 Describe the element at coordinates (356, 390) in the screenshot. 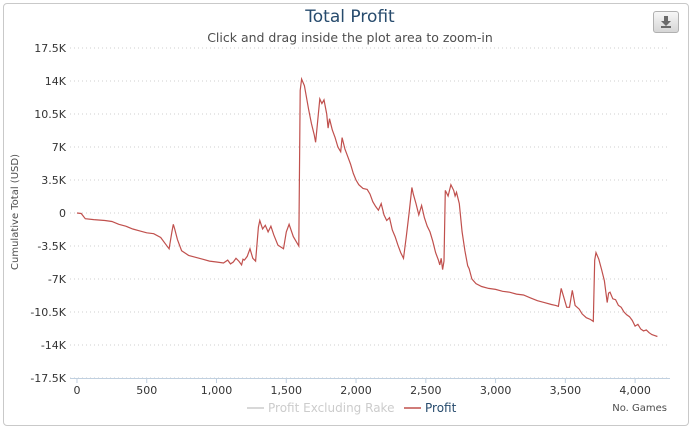

I see `x-tick-label: 2,000` at that location.